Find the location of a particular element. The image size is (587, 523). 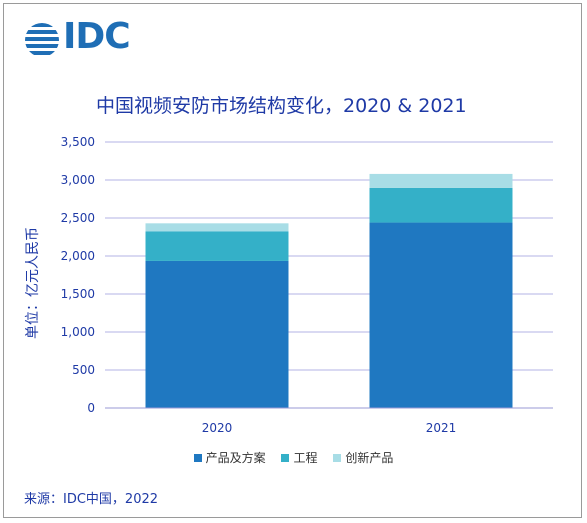

legend-label-engineering: 工程 is located at coordinates (305, 458).